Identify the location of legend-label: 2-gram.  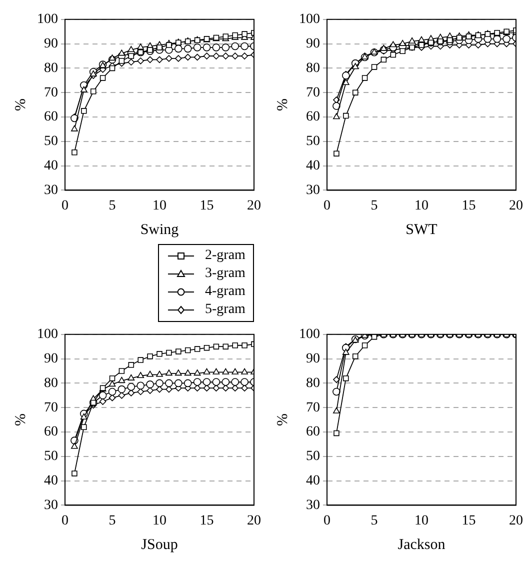
(225, 256).